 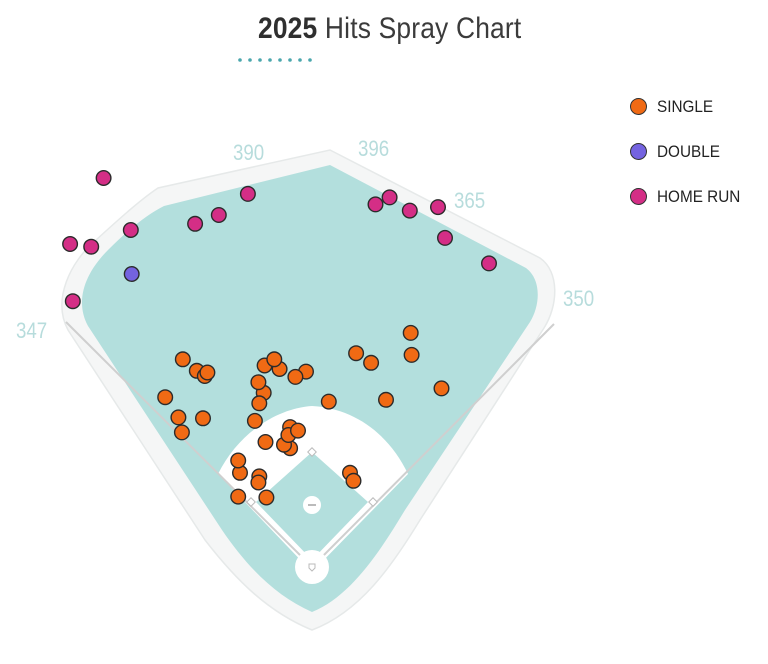 I want to click on second-base, so click(x=312, y=452).